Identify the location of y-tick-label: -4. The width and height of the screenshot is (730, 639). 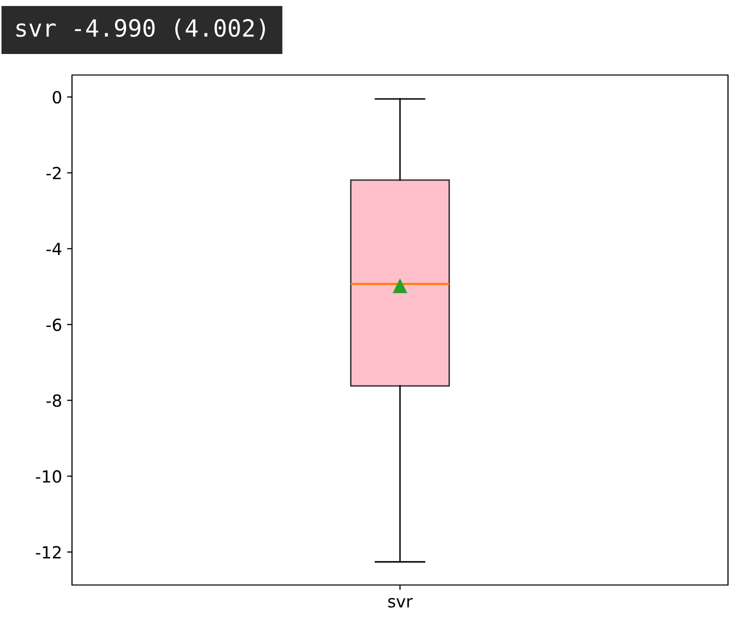
(54, 248).